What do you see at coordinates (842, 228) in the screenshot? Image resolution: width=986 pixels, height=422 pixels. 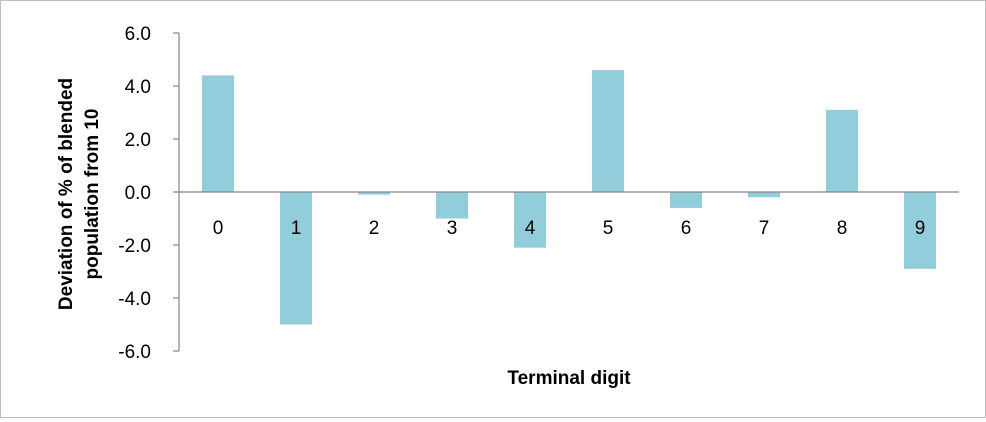 I see `x-category-label: 8` at bounding box center [842, 228].